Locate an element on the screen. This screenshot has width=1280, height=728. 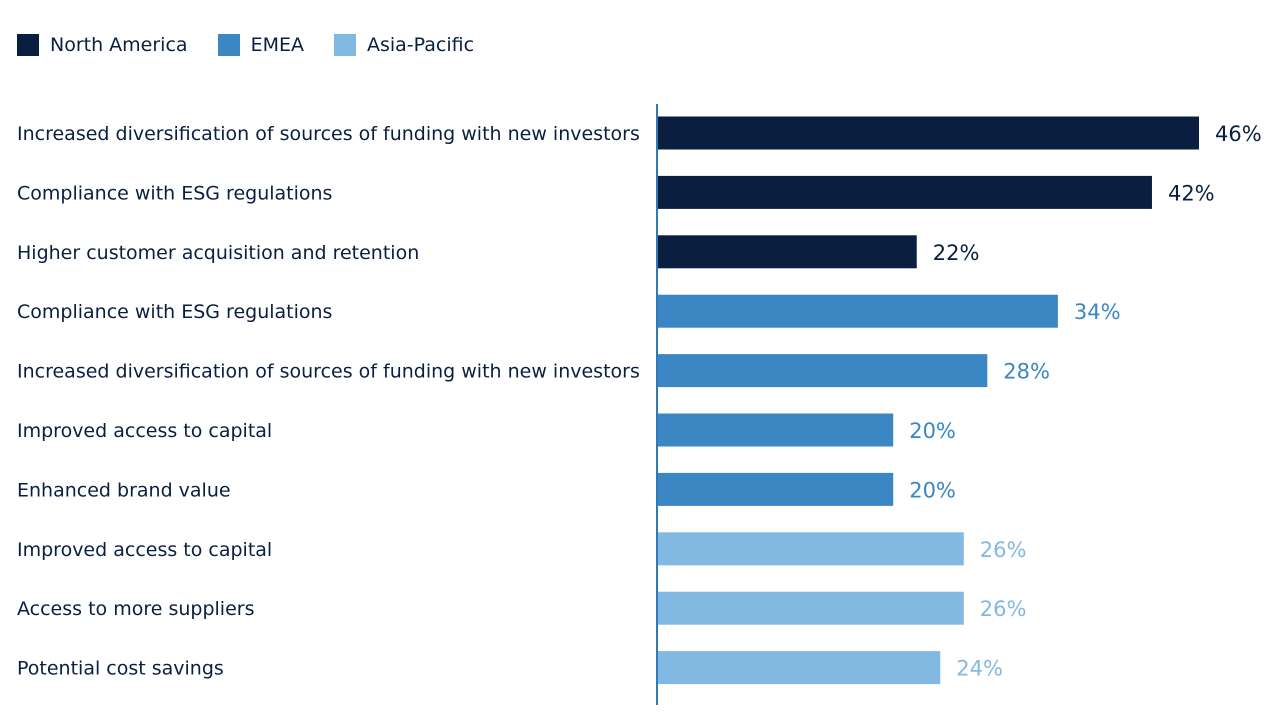
legend: North America EMEA Asia-Pacific is located at coordinates (260, 45).